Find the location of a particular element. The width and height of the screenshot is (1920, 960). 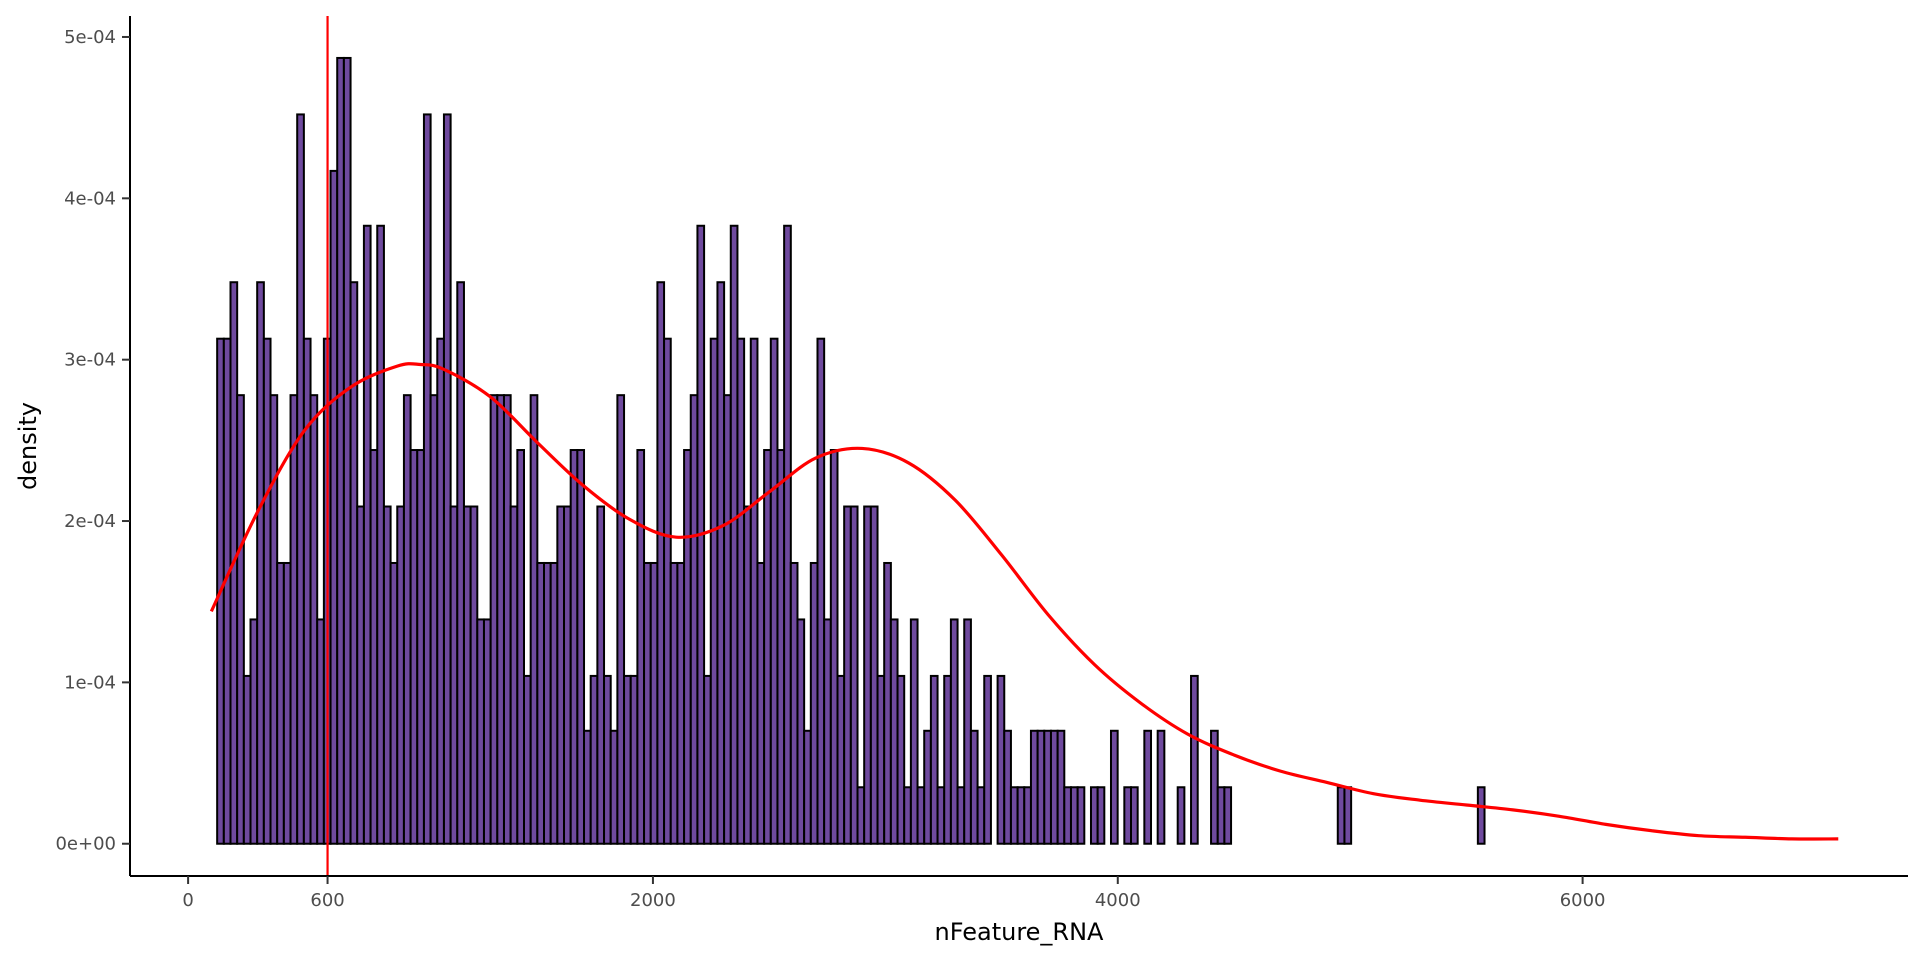

y-tick-label: 1e-04 is located at coordinates (90, 682).